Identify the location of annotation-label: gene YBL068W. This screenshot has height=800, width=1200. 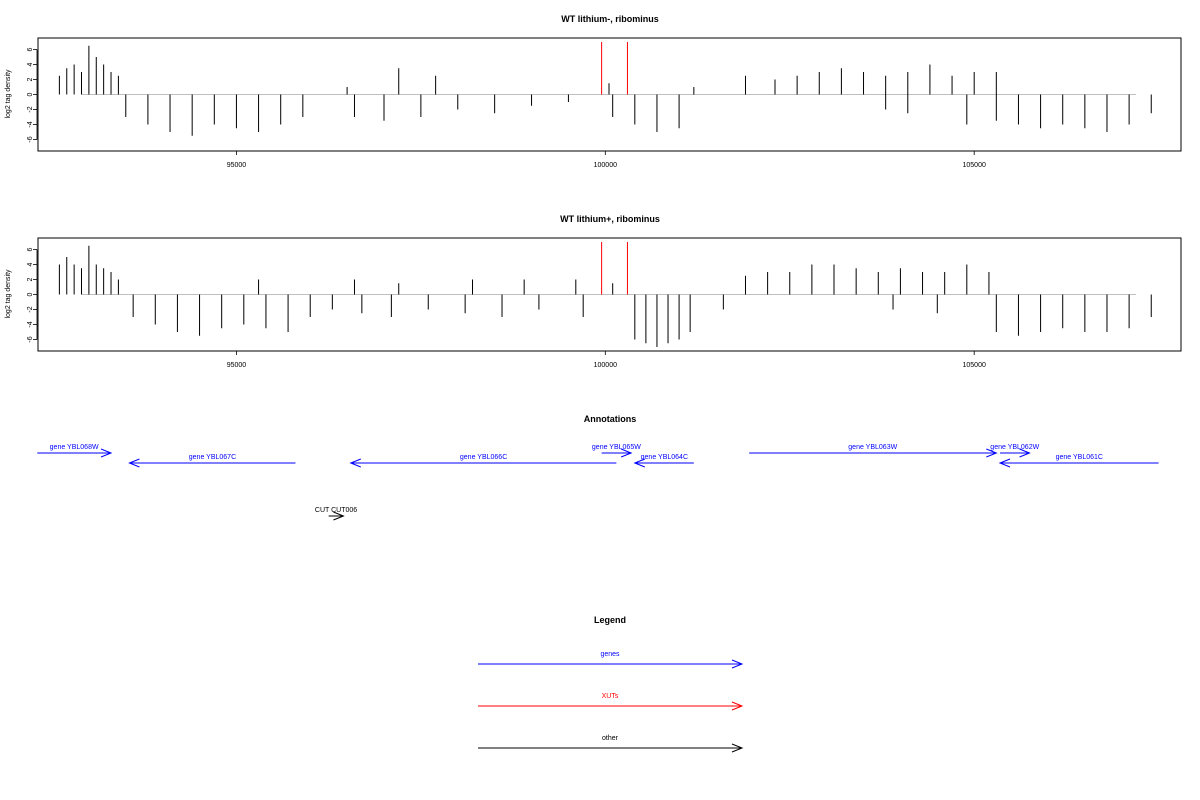
(74, 447).